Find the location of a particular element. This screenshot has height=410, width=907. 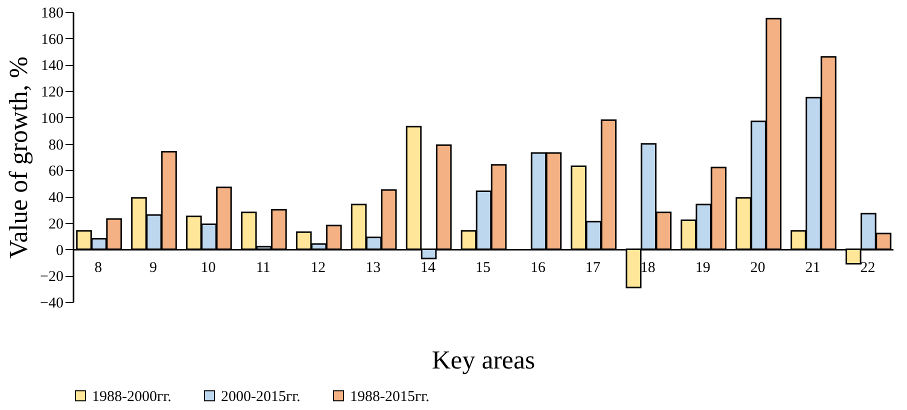

y-tick-label: 100 is located at coordinates (52, 118).